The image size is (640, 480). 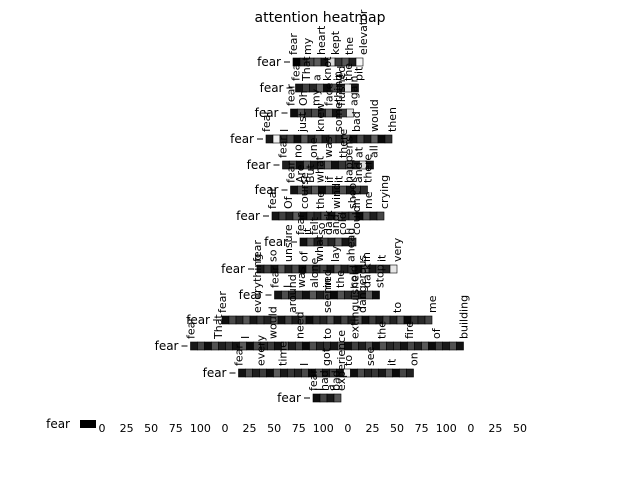 What do you see at coordinates (151, 428) in the screenshot?
I see `axis-tick-label: 50` at bounding box center [151, 428].